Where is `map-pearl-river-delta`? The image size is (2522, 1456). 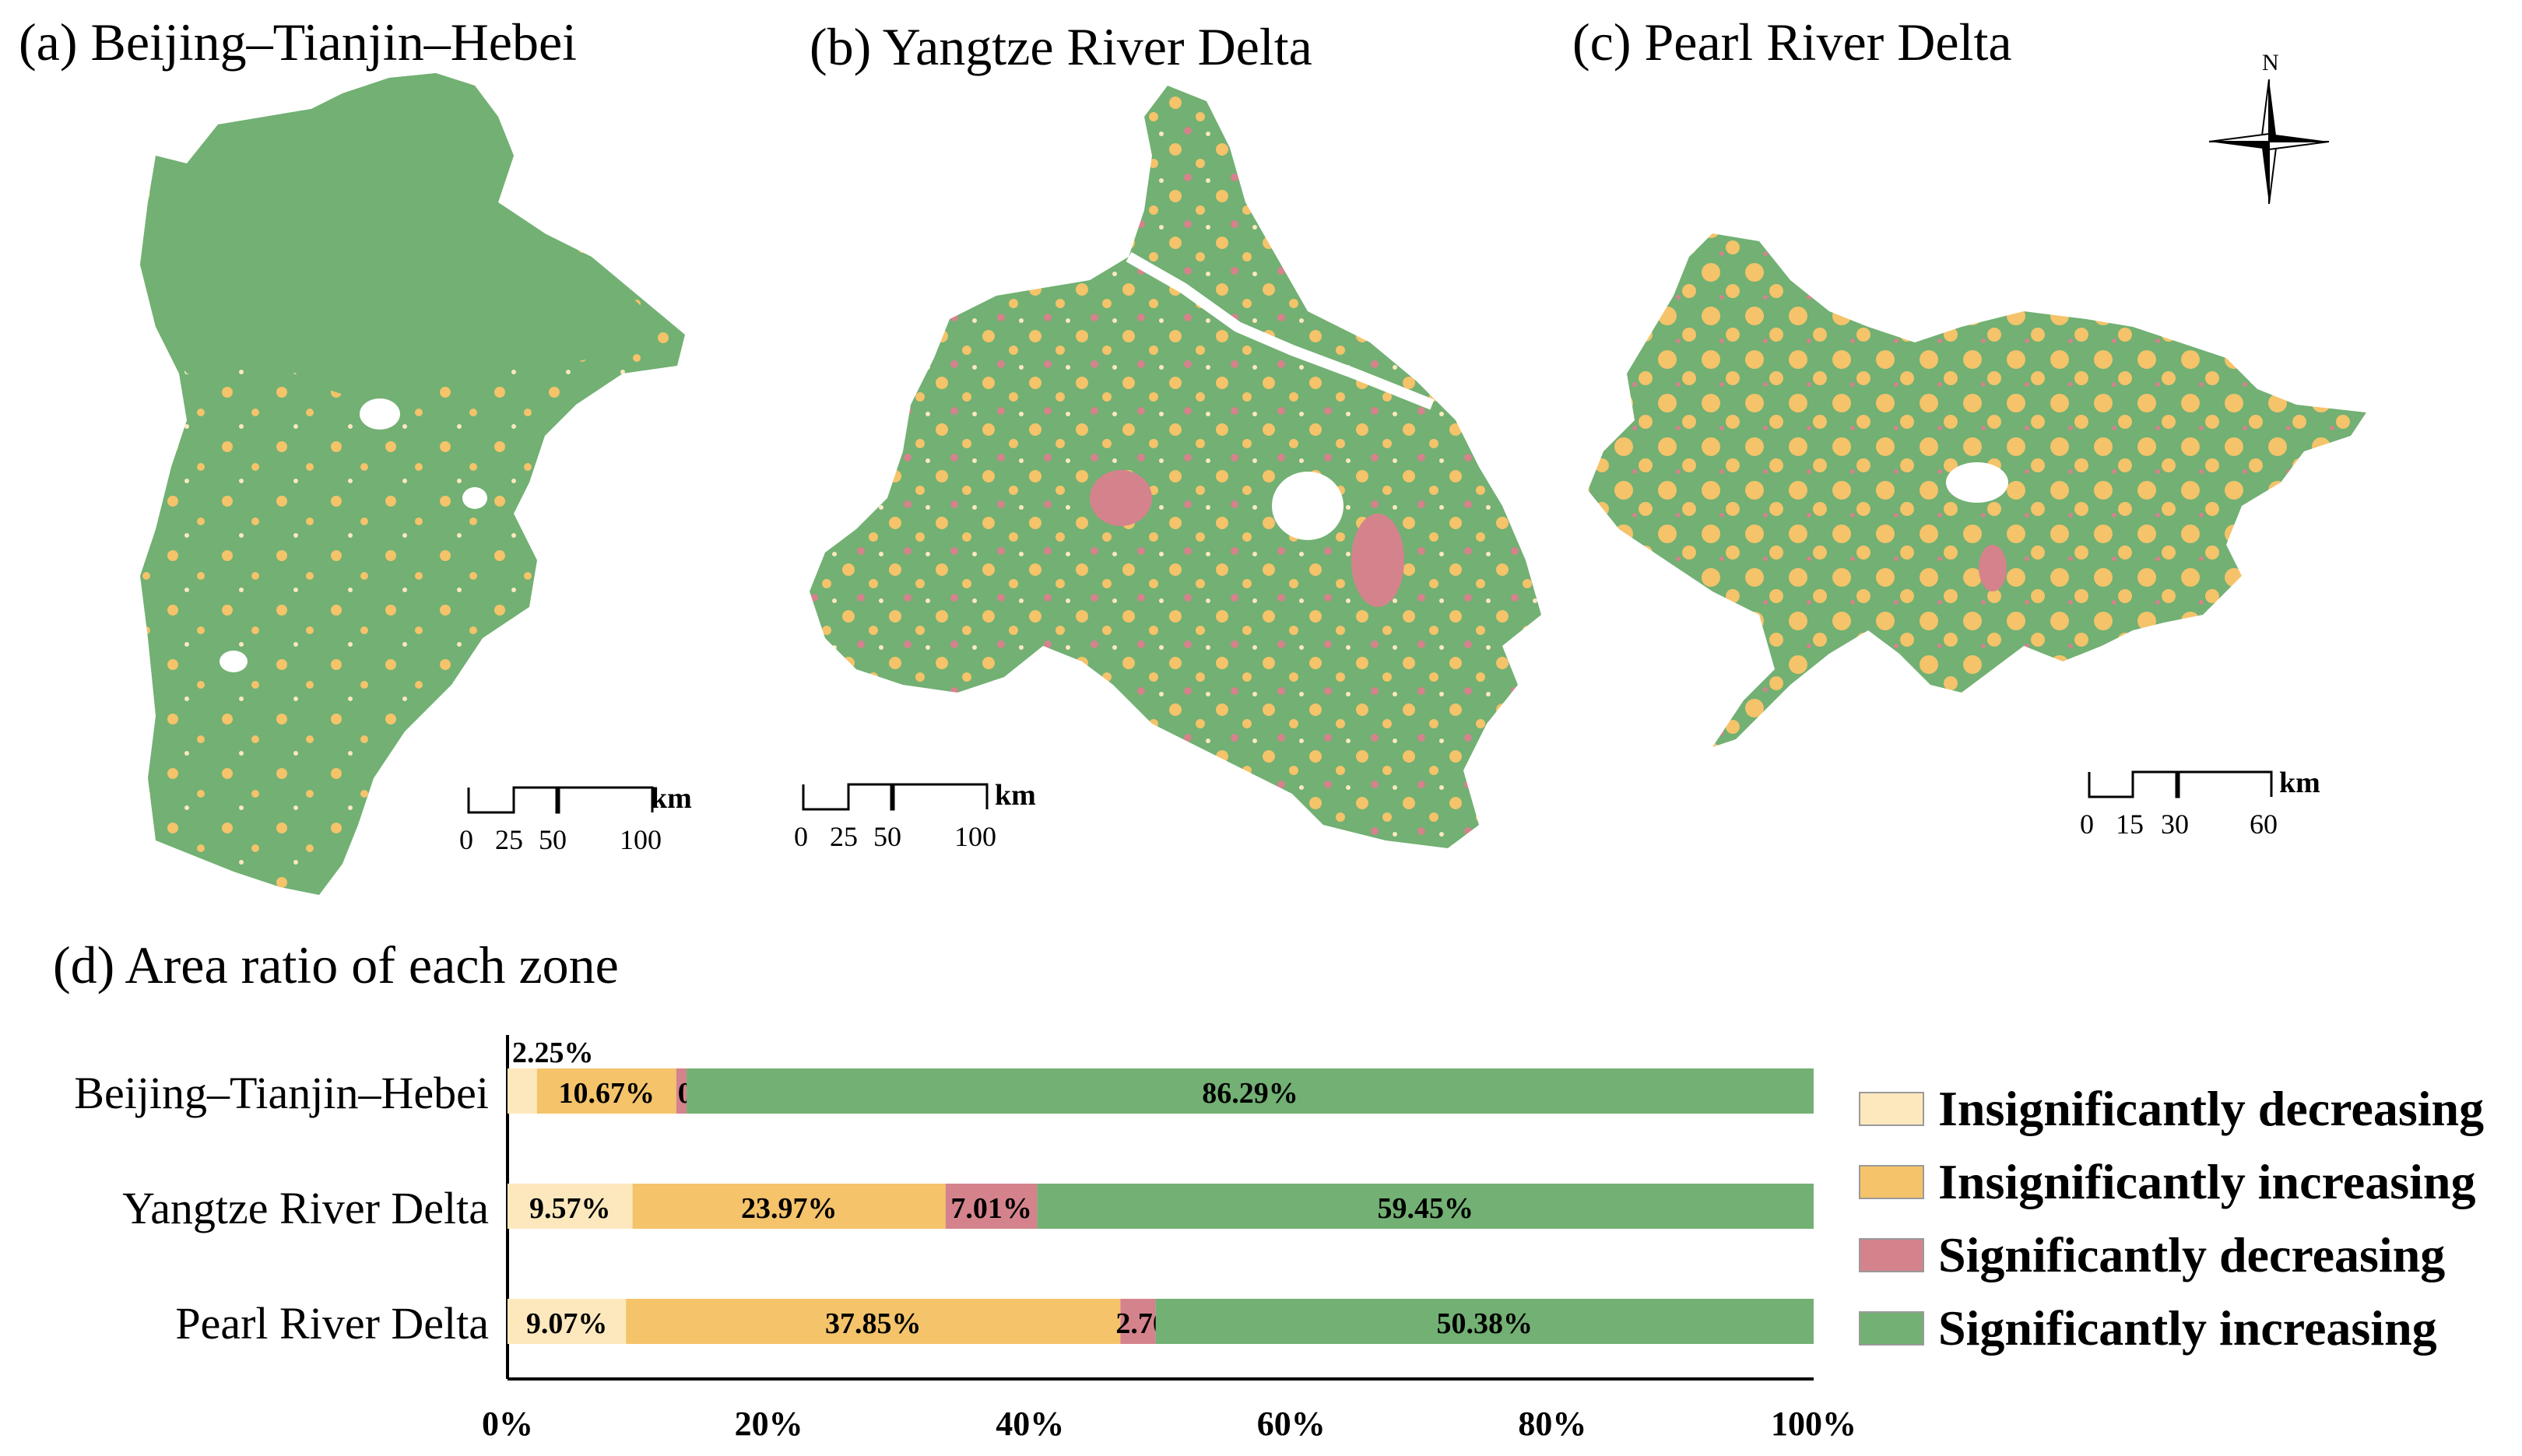 map-pearl-river-delta is located at coordinates (1977, 490).